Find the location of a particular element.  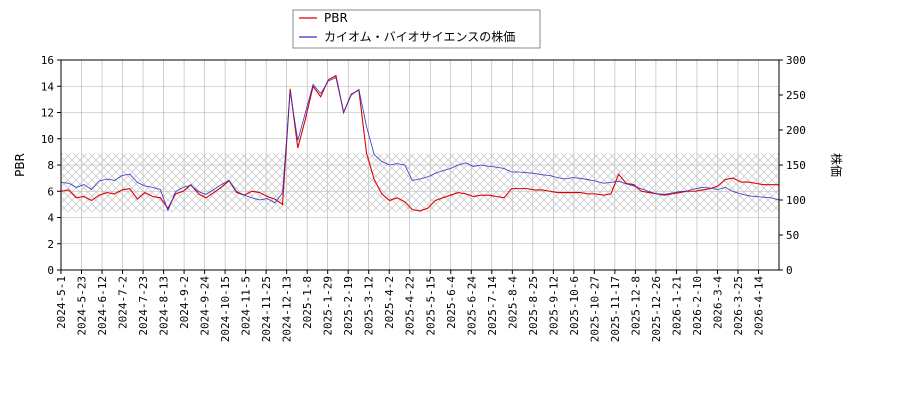

x-tick-label: 2025-9-12 is located at coordinates (553, 306).